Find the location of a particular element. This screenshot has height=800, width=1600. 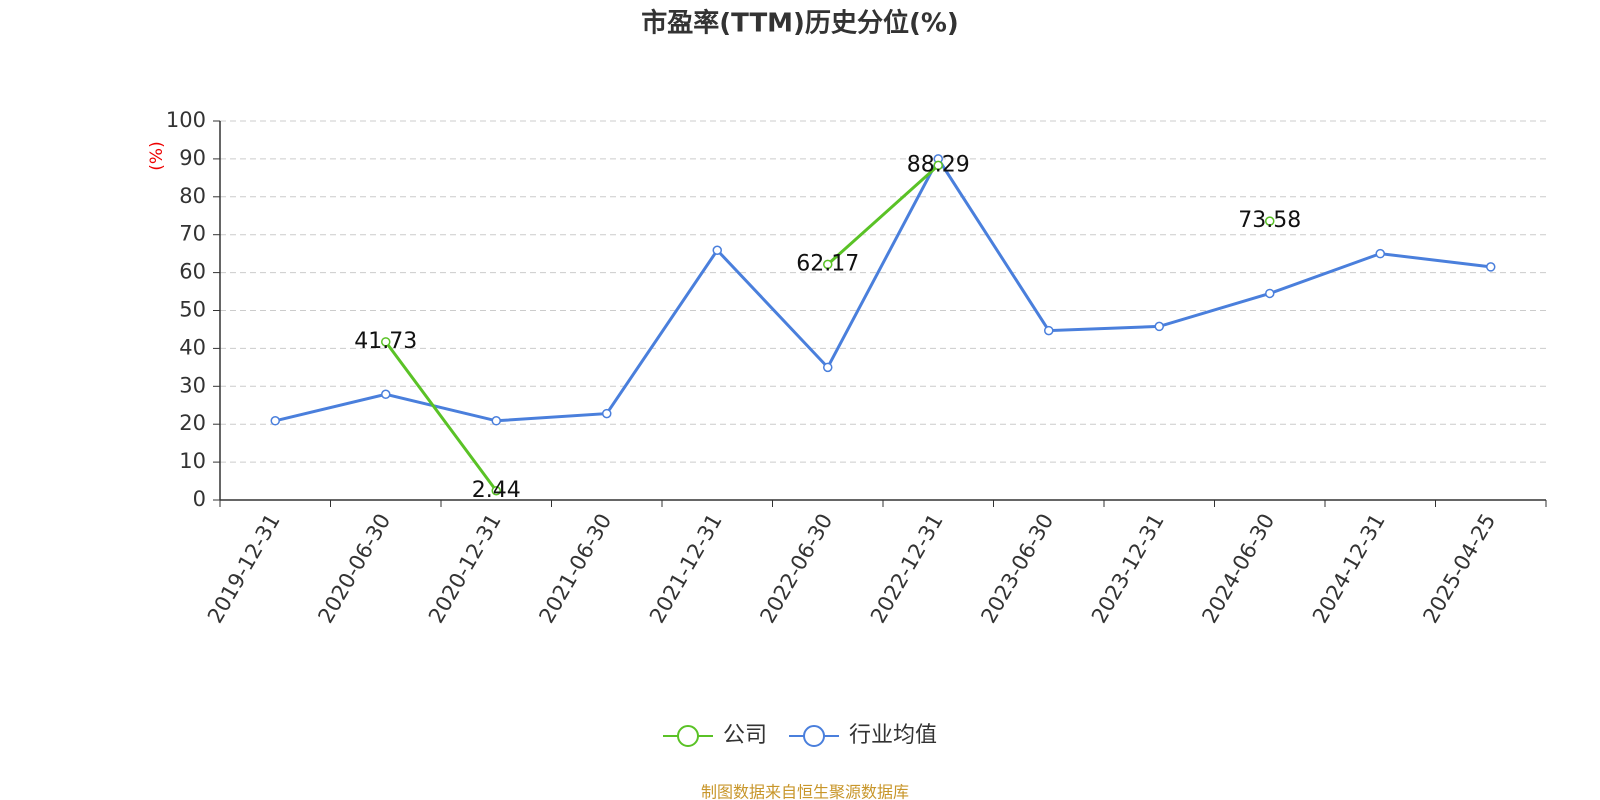

y-tick-label: 90 is located at coordinates (192, 158).